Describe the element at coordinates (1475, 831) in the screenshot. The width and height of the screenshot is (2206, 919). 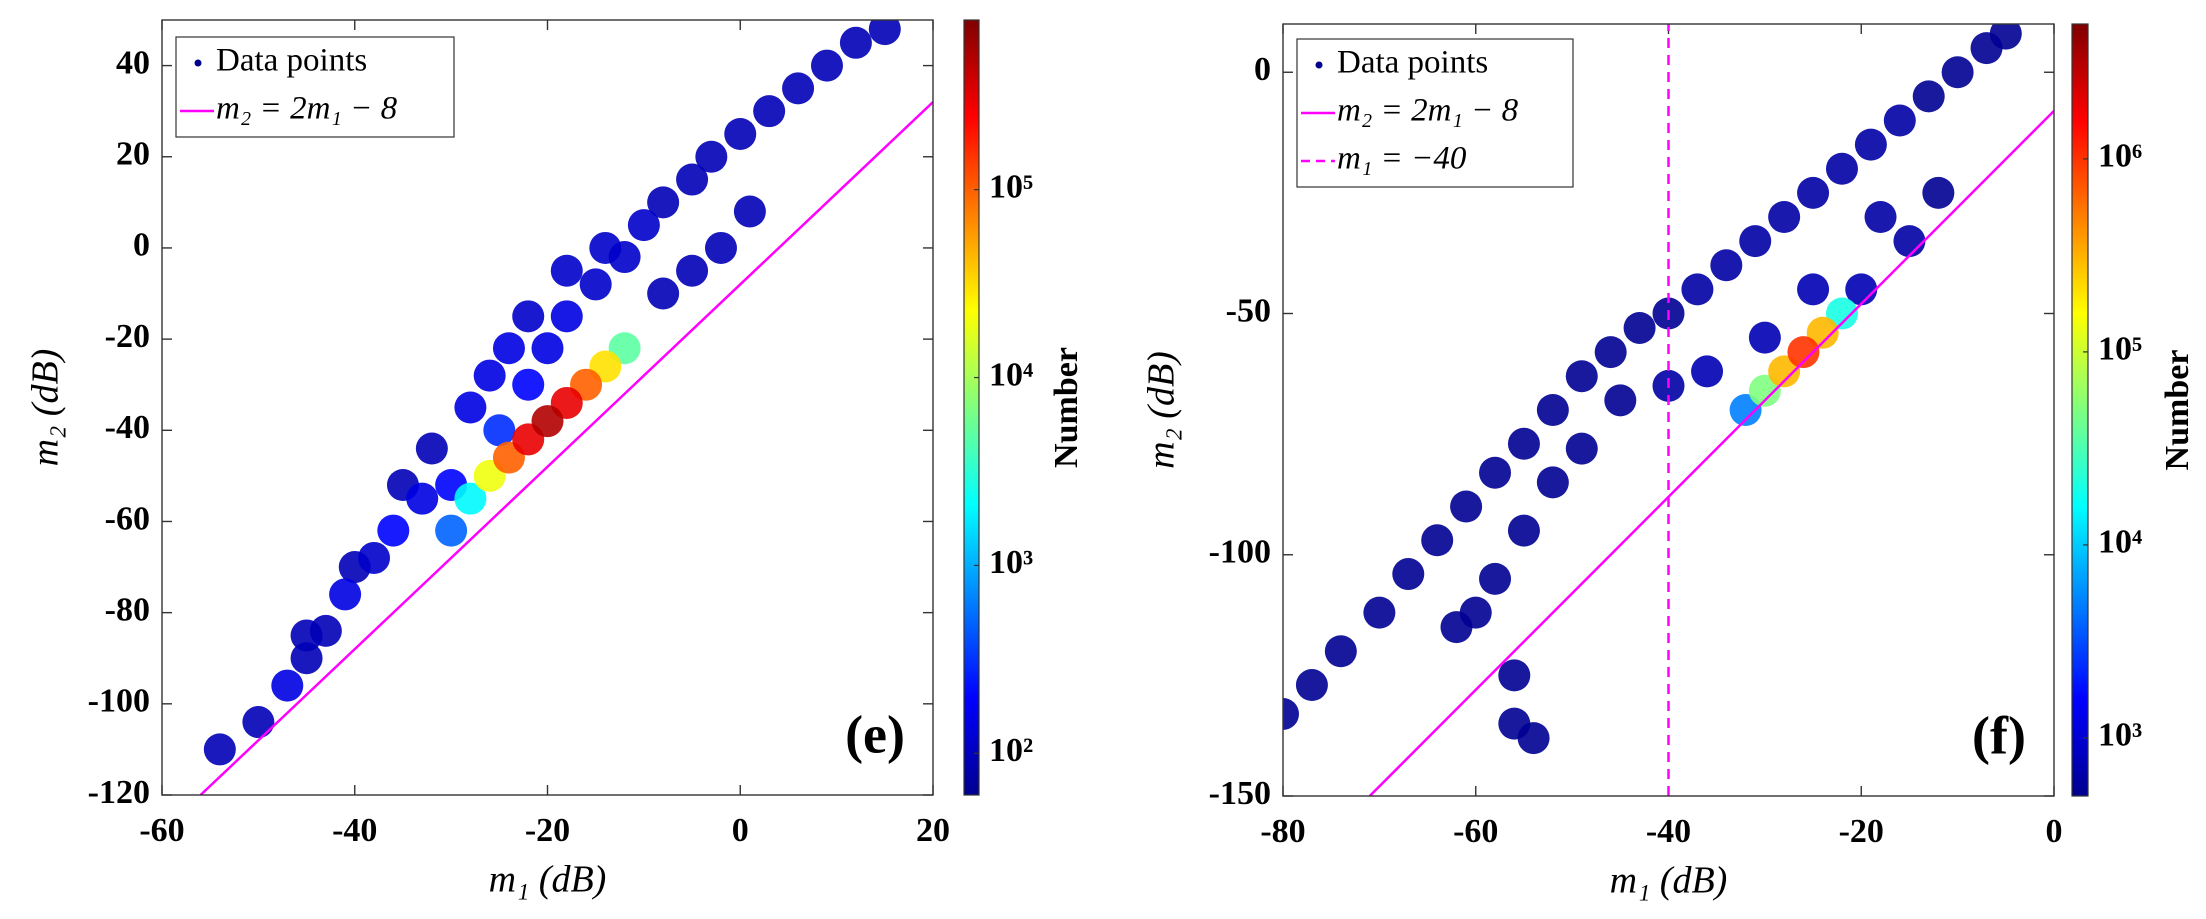
I see `x-tick-label: -60` at that location.